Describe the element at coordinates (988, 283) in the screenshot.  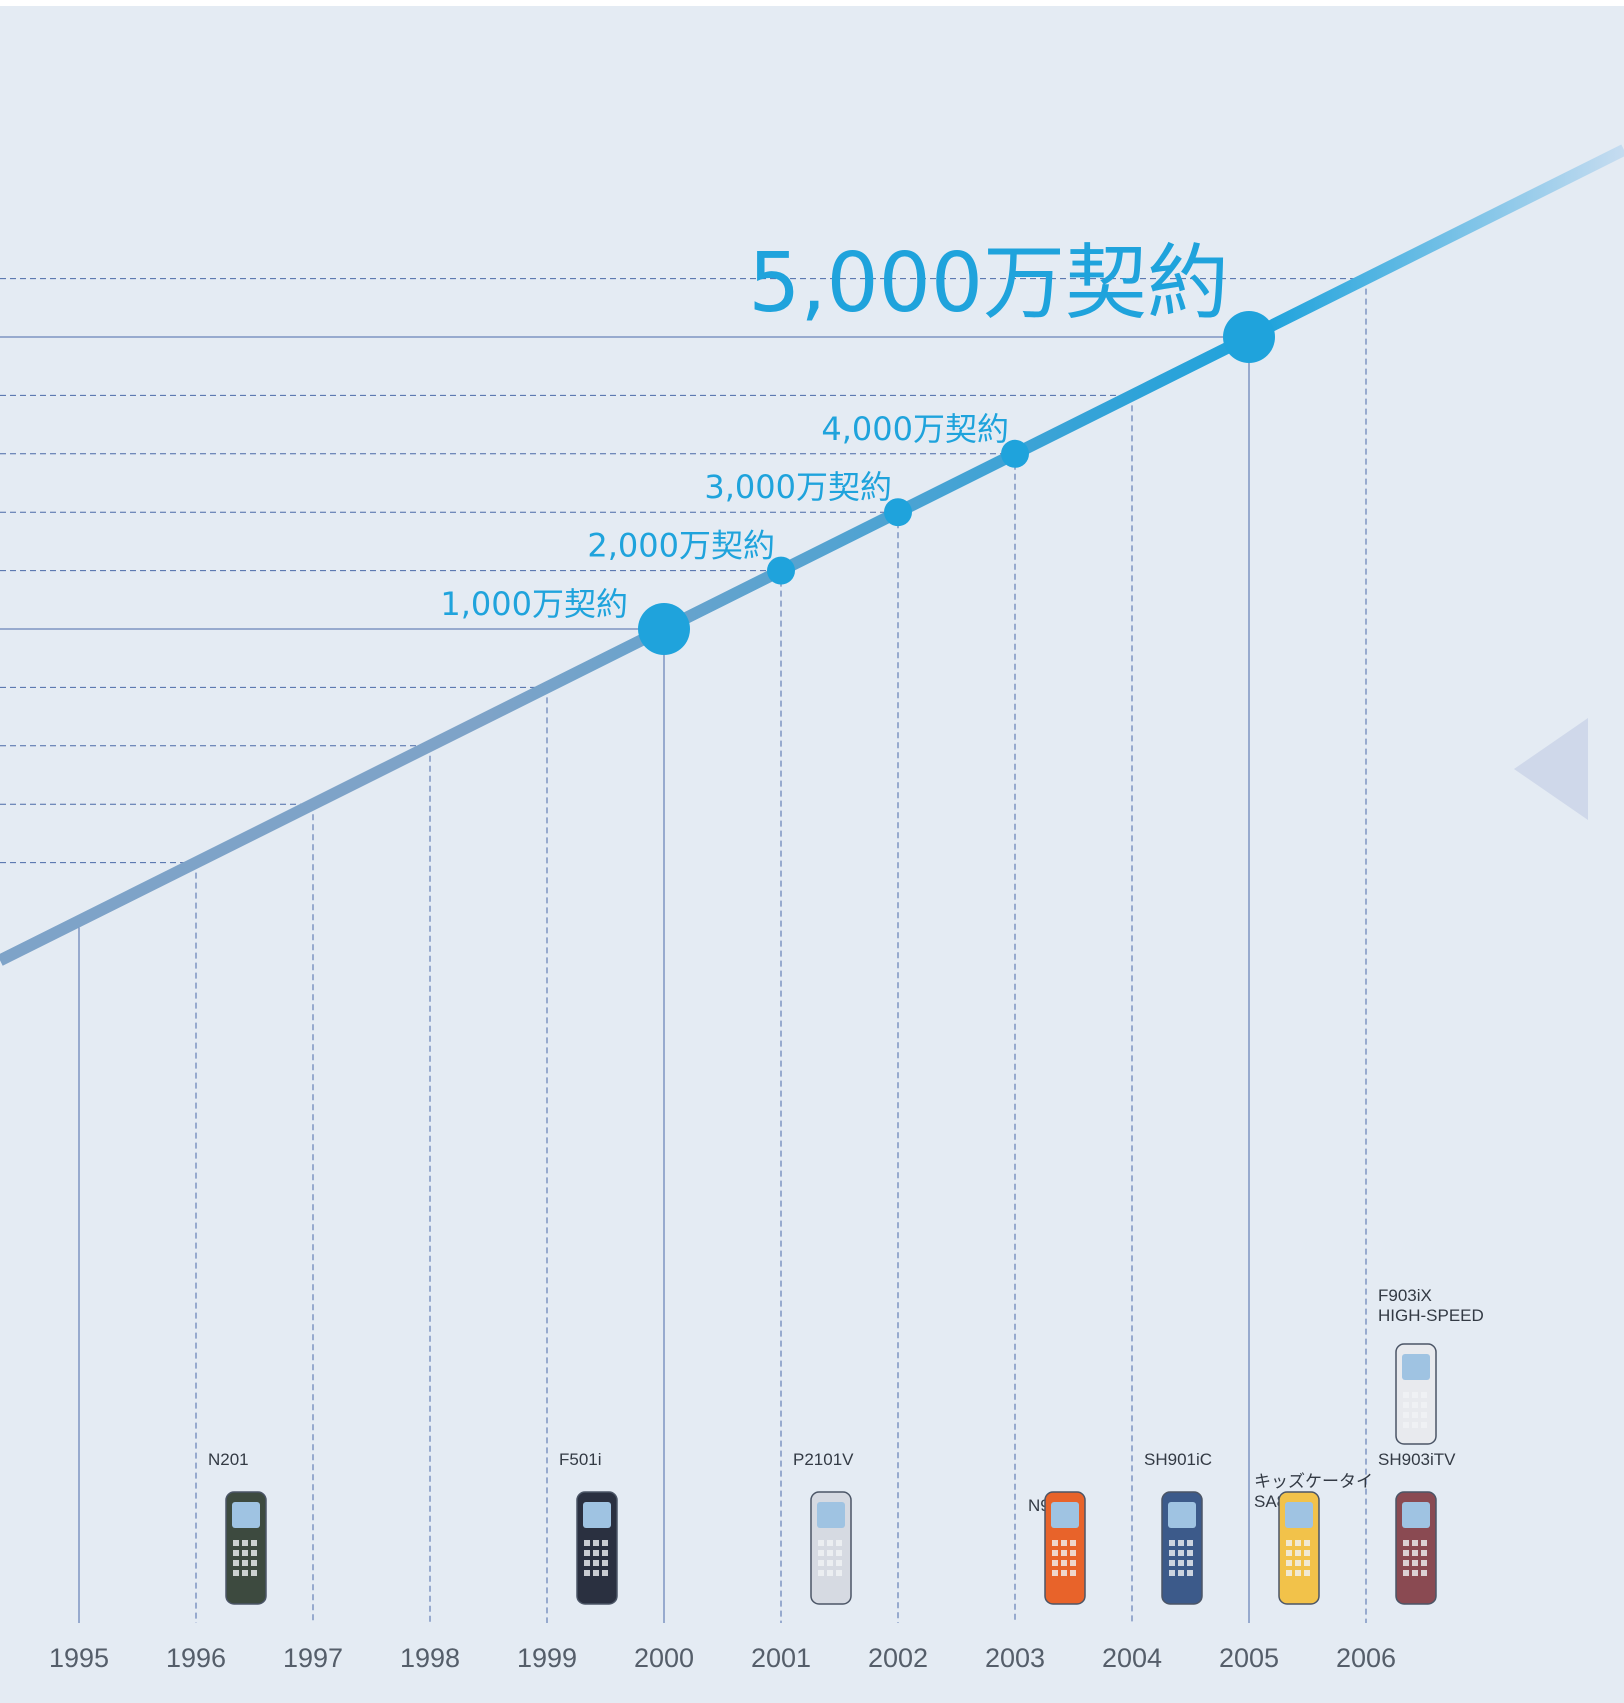
I see `milestone-label-2005: 5,000万契約` at that location.